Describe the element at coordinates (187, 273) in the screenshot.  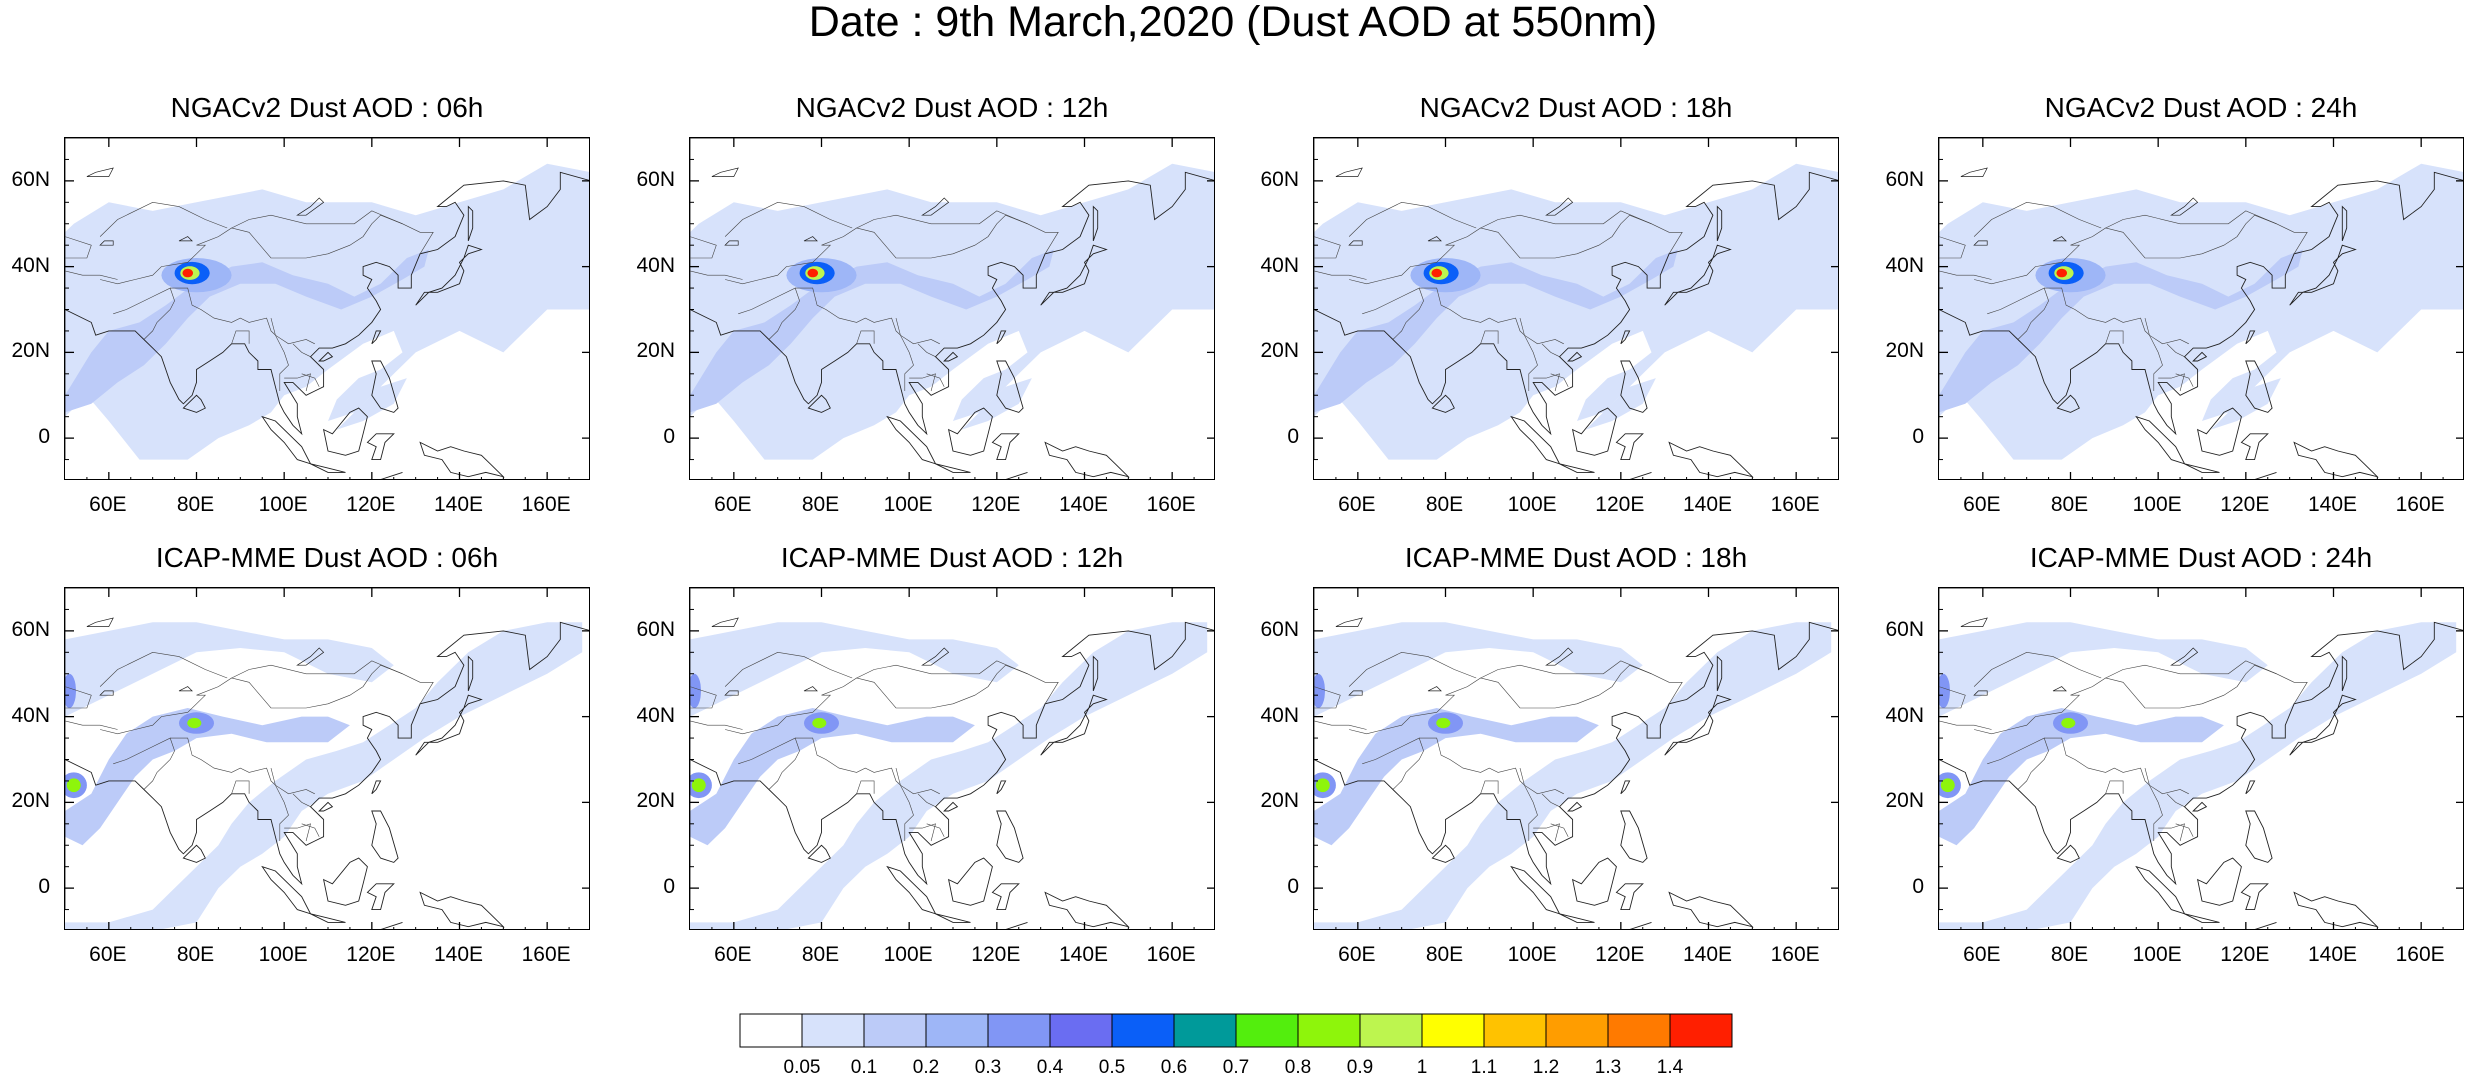
I see `aod-hotspot` at that location.